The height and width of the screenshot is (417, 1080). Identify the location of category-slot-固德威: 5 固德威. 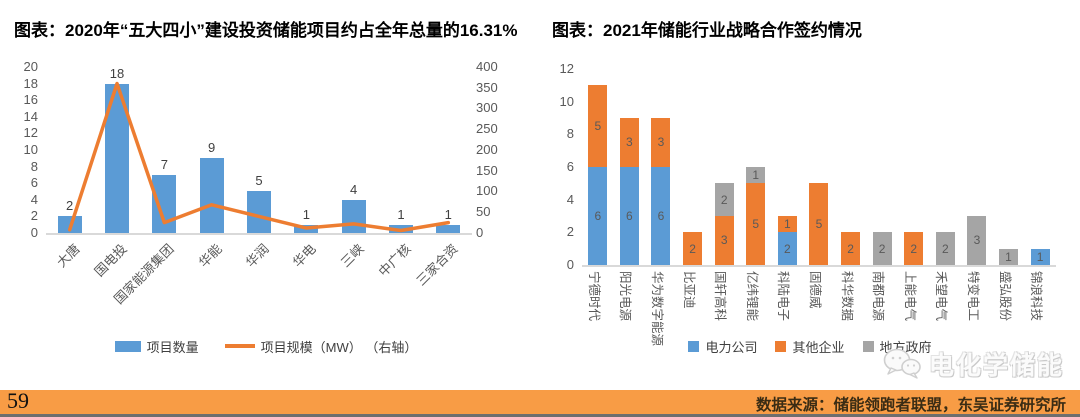
(819, 188).